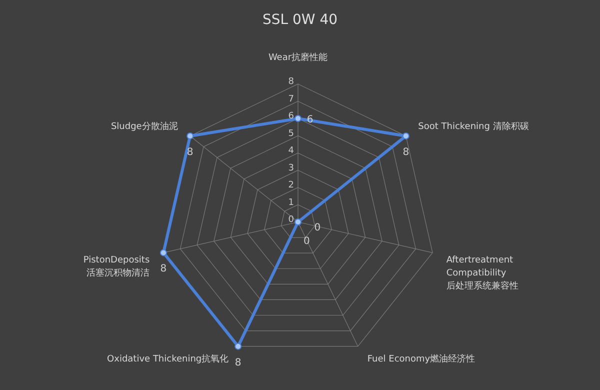 Image resolution: width=600 pixels, height=390 pixels. I want to click on y-tick-label: 5, so click(291, 133).